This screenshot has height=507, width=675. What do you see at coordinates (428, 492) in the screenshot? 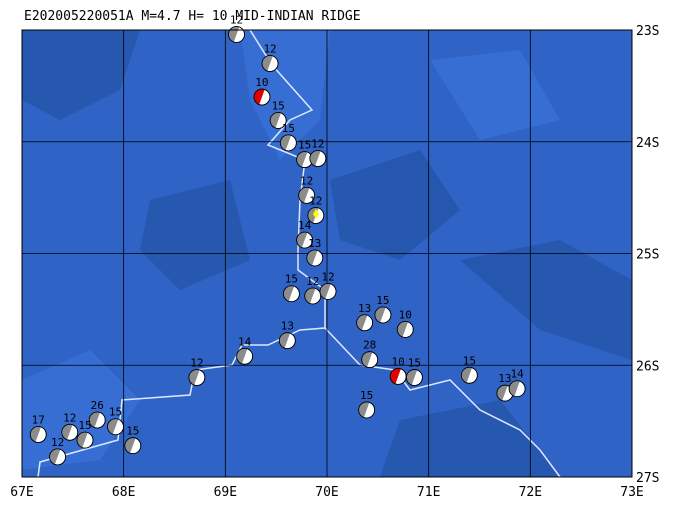
I see `lon-tick-label: 71E` at bounding box center [428, 492].